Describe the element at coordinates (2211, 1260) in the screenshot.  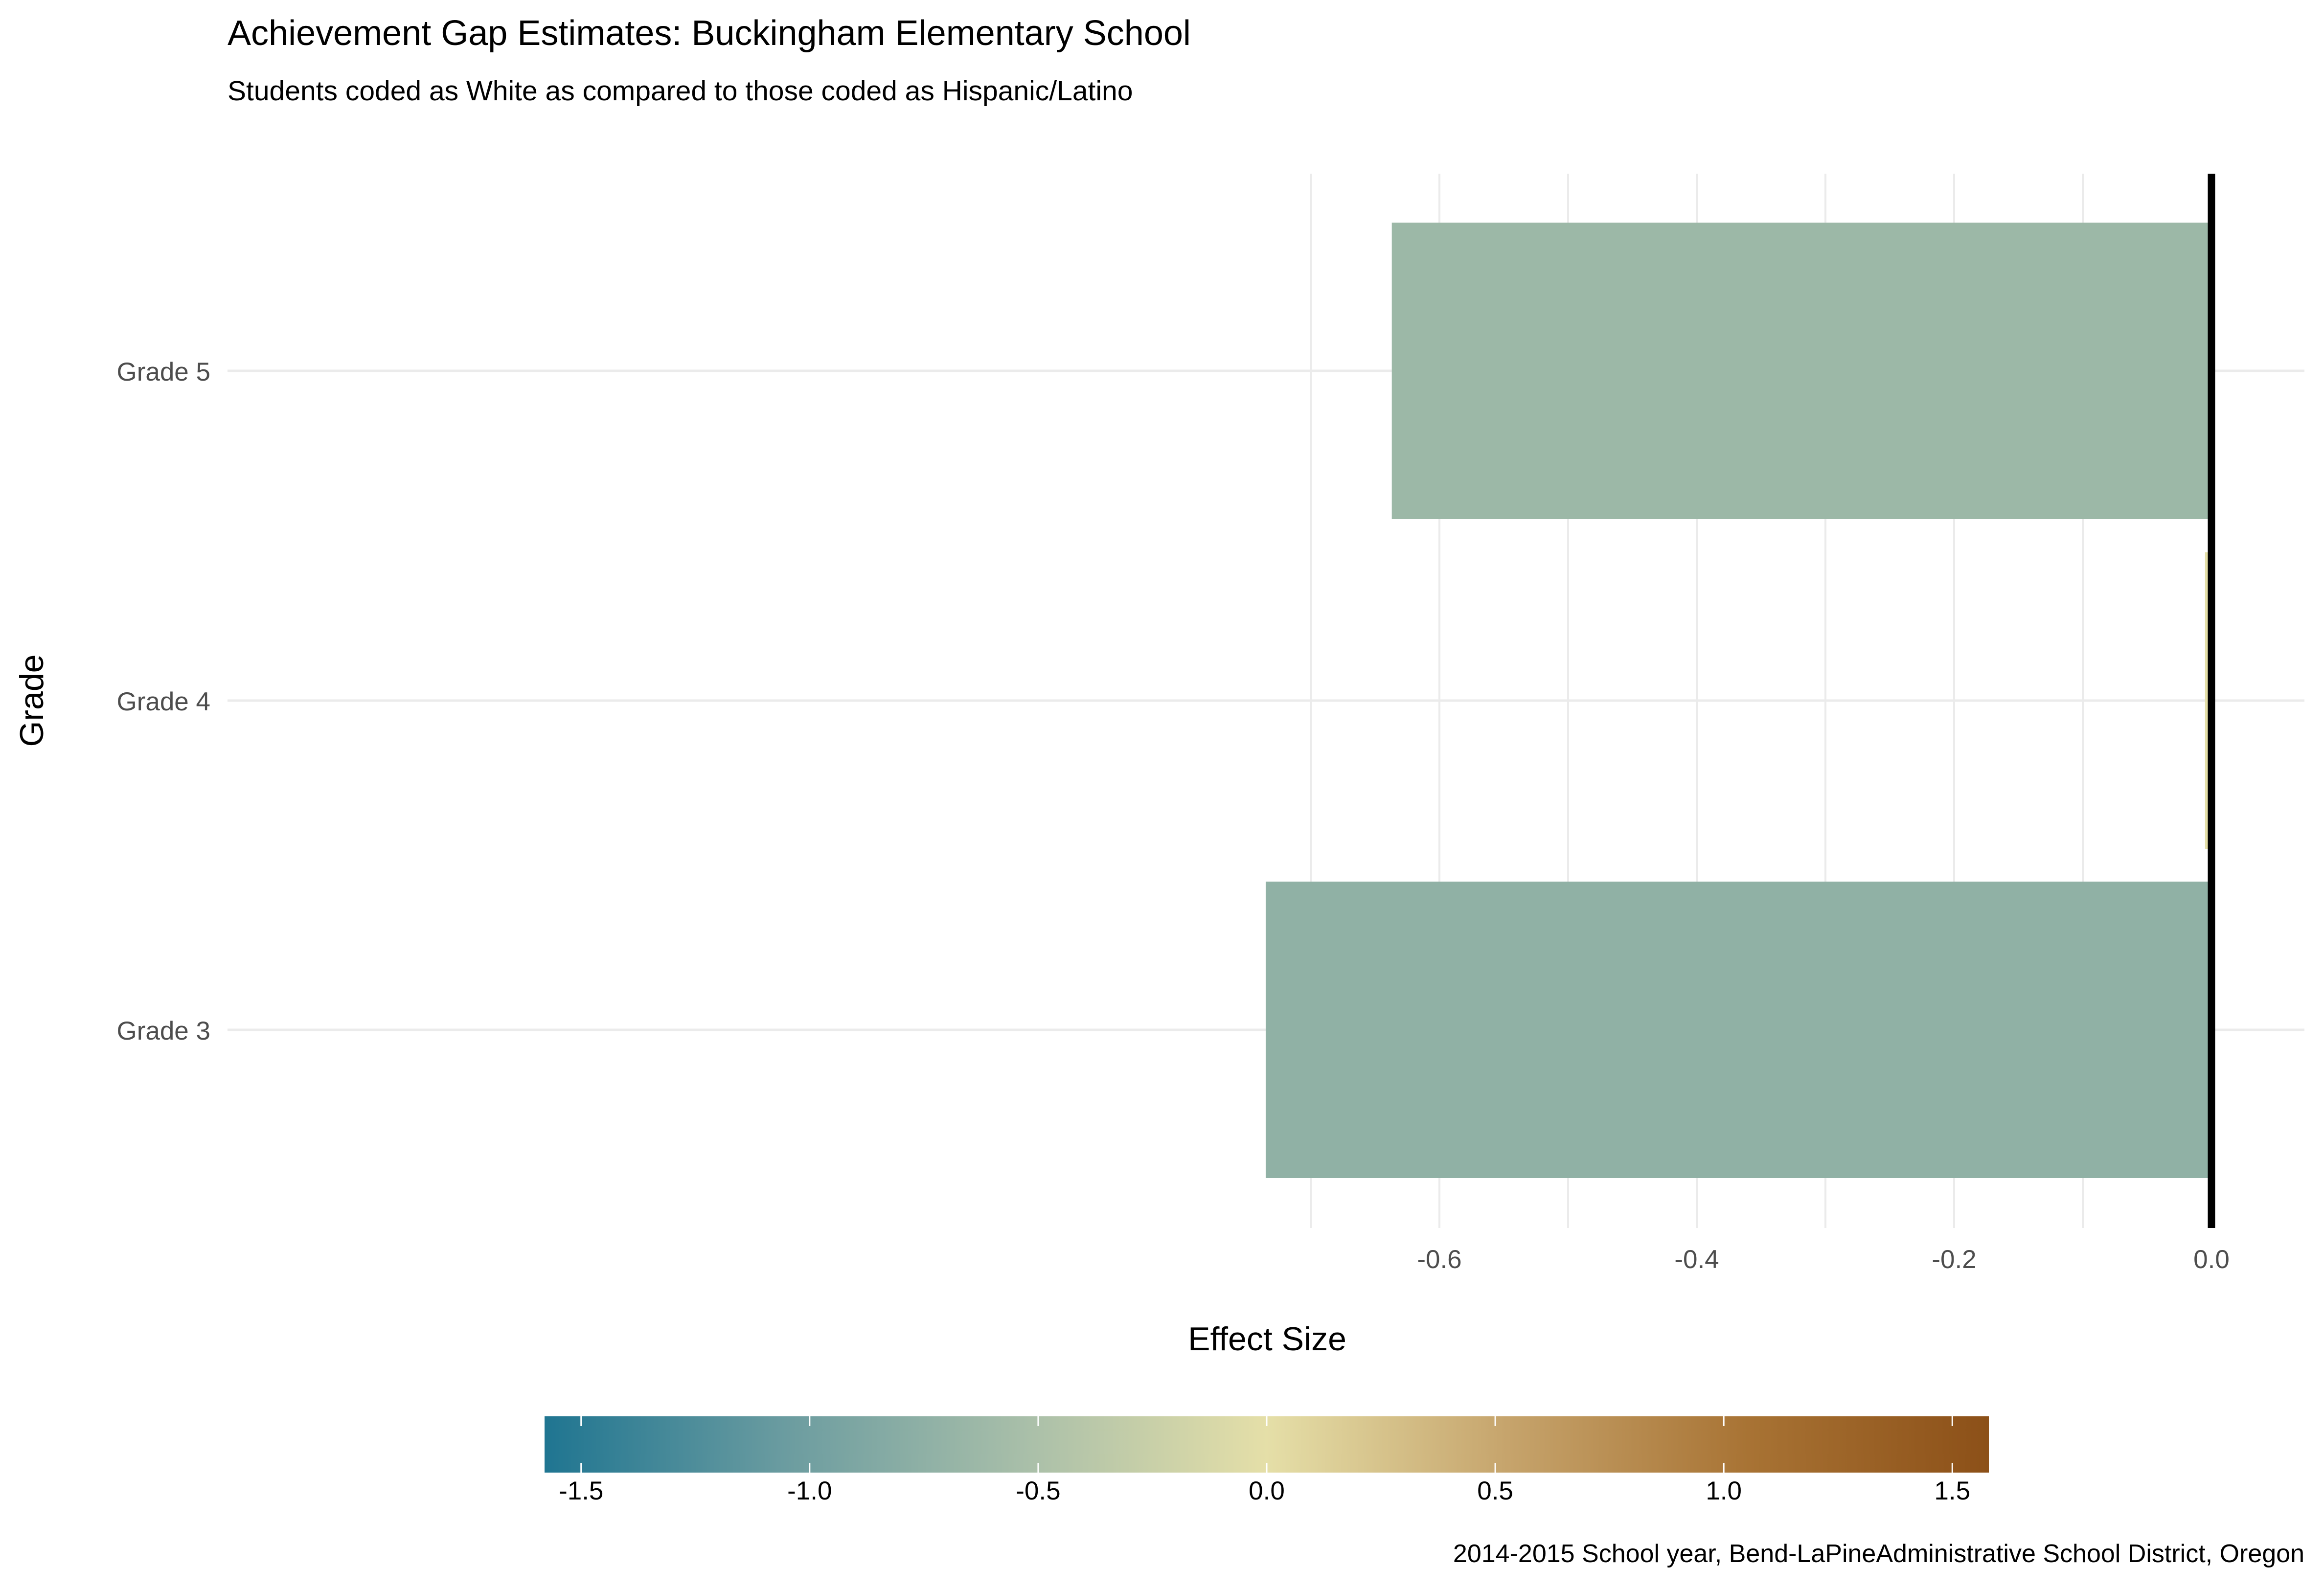
I see `x-tick-label: 0.0` at that location.